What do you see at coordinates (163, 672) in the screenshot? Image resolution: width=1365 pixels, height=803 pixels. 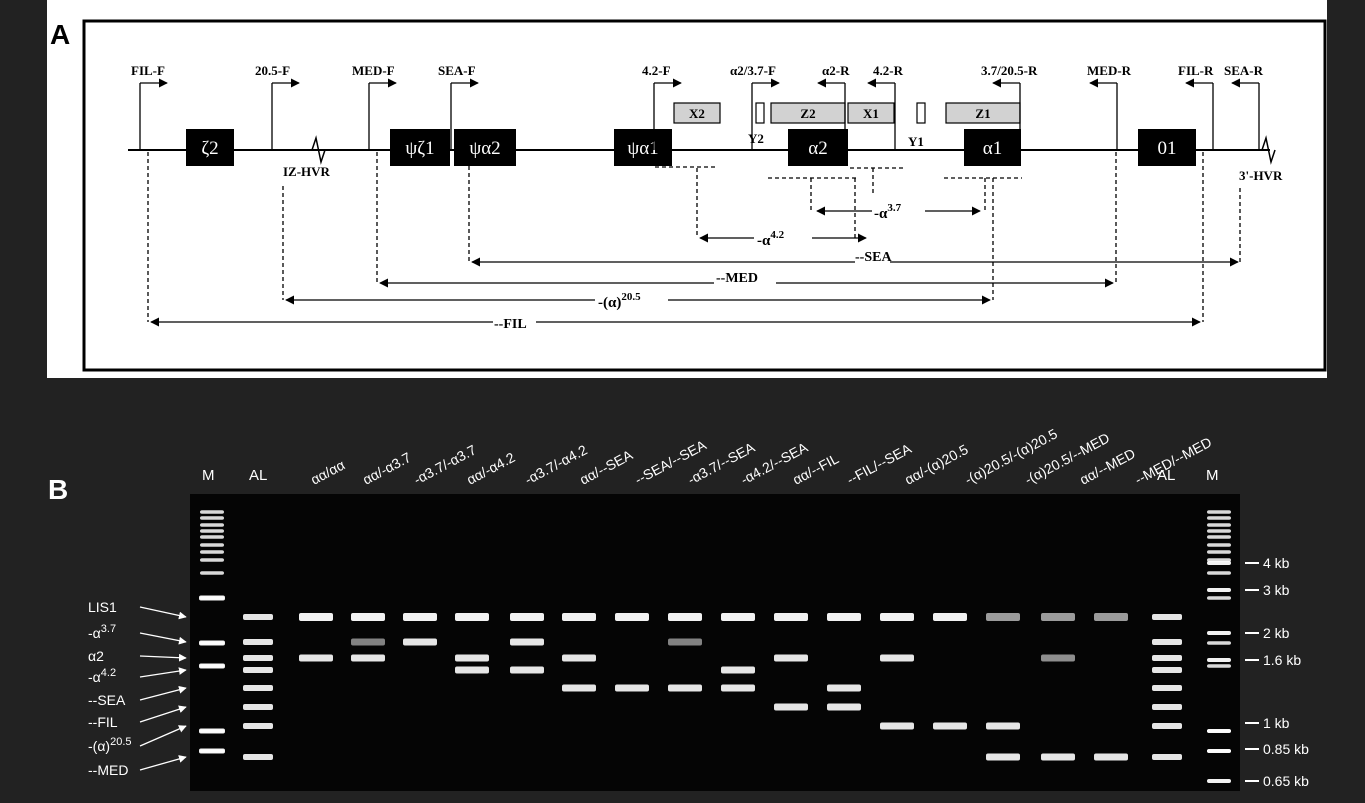 I see `left-marker-arrow-a42` at bounding box center [163, 672].